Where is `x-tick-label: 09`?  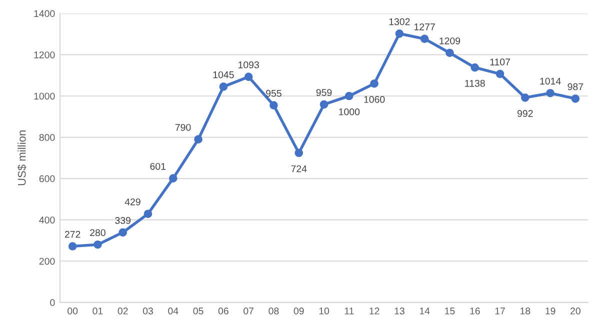 x-tick-label: 09 is located at coordinates (299, 311).